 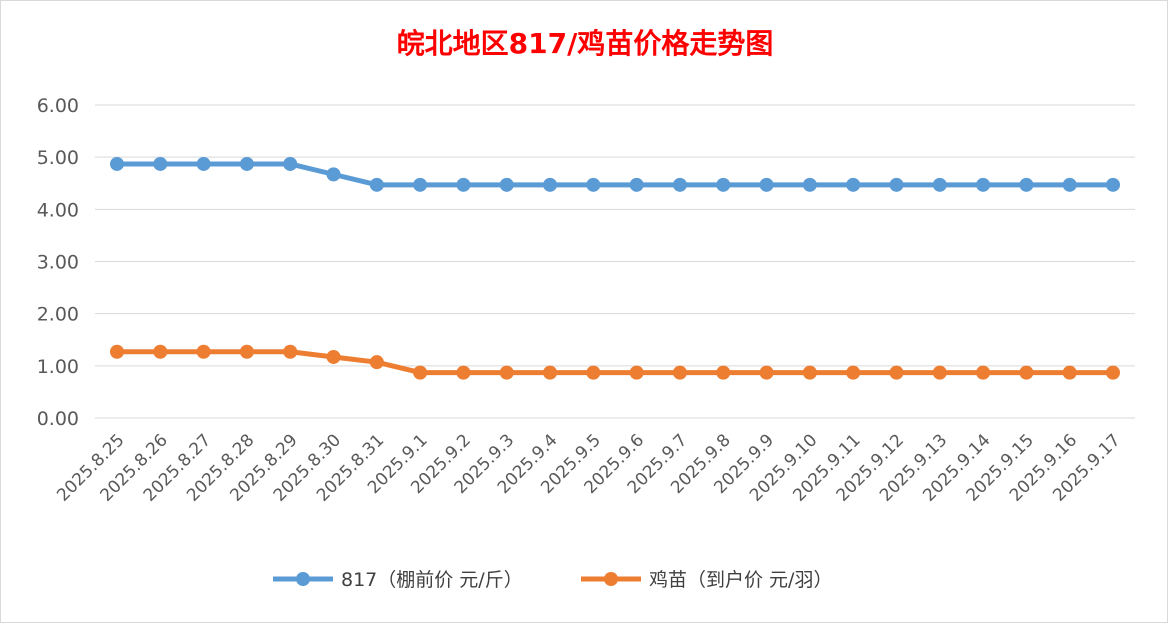 What do you see at coordinates (58, 315) in the screenshot?
I see `y-tick-label: 2.00` at bounding box center [58, 315].